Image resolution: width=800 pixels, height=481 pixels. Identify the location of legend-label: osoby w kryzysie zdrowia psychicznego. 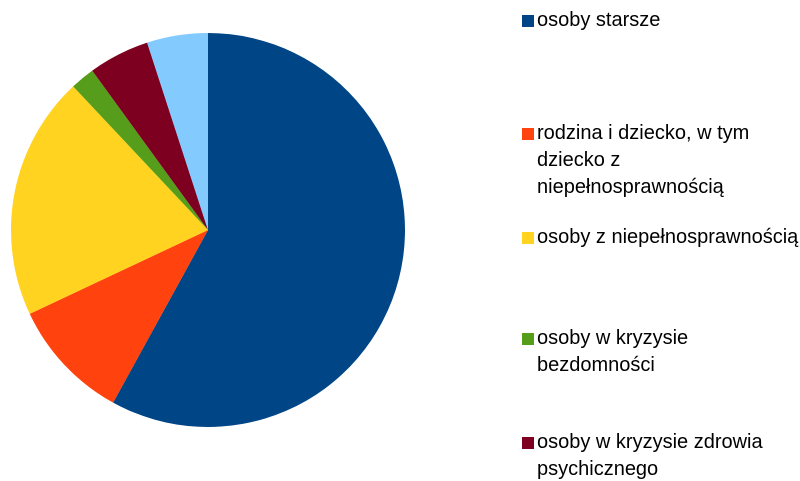
(650, 455).